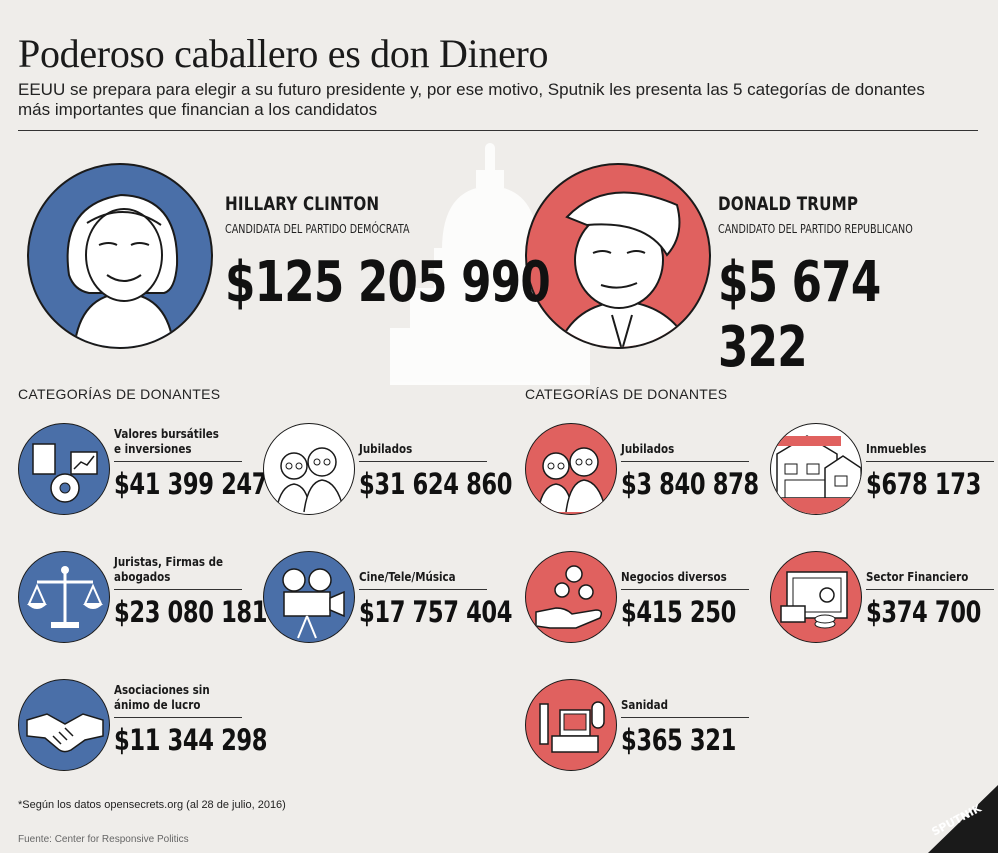 Image resolution: width=998 pixels, height=853 pixels. I want to click on houses-icon, so click(816, 469).